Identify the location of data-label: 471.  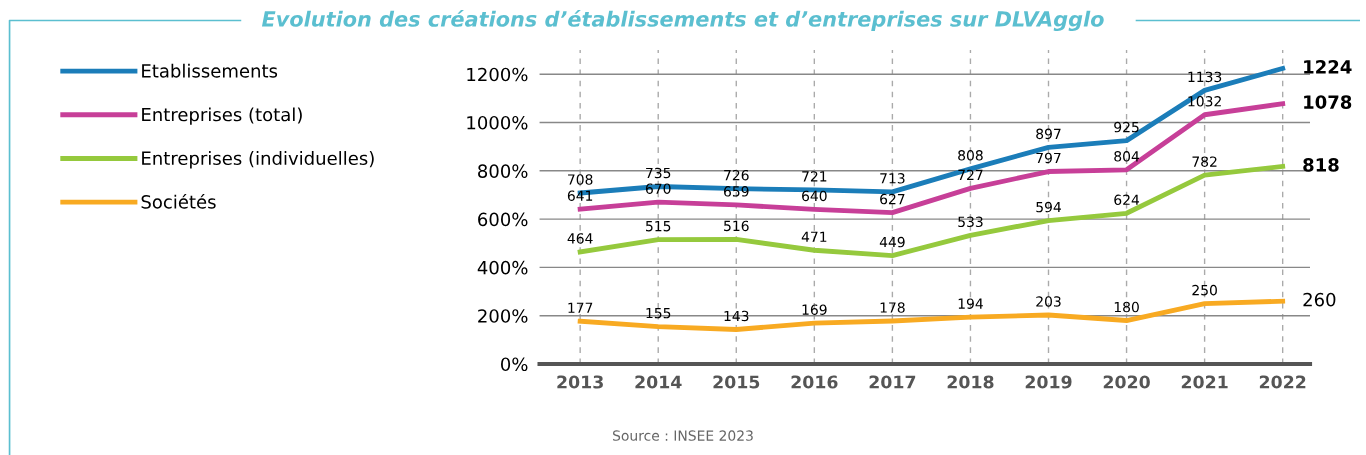
(814, 236).